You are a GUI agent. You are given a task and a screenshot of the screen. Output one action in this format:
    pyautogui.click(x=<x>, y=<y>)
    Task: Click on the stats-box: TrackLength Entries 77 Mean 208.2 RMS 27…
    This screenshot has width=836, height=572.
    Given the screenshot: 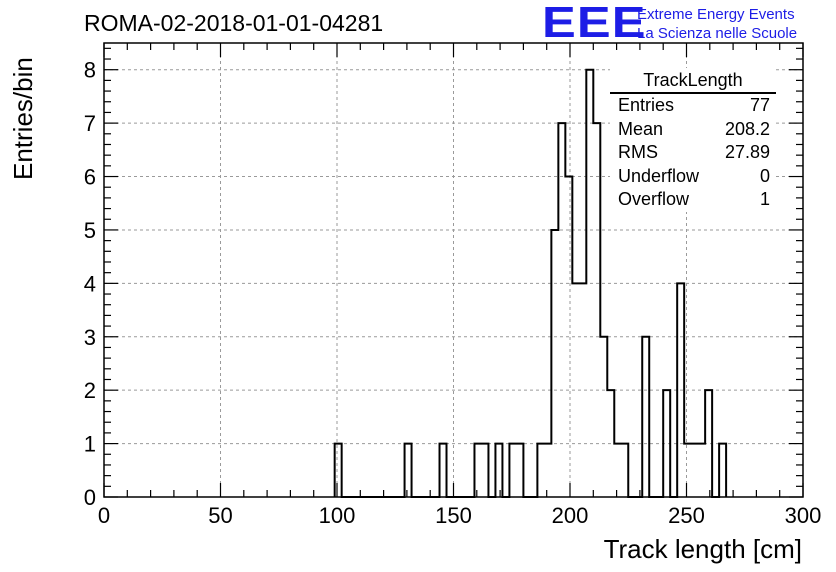 What is the action you would take?
    pyautogui.click(x=693, y=140)
    